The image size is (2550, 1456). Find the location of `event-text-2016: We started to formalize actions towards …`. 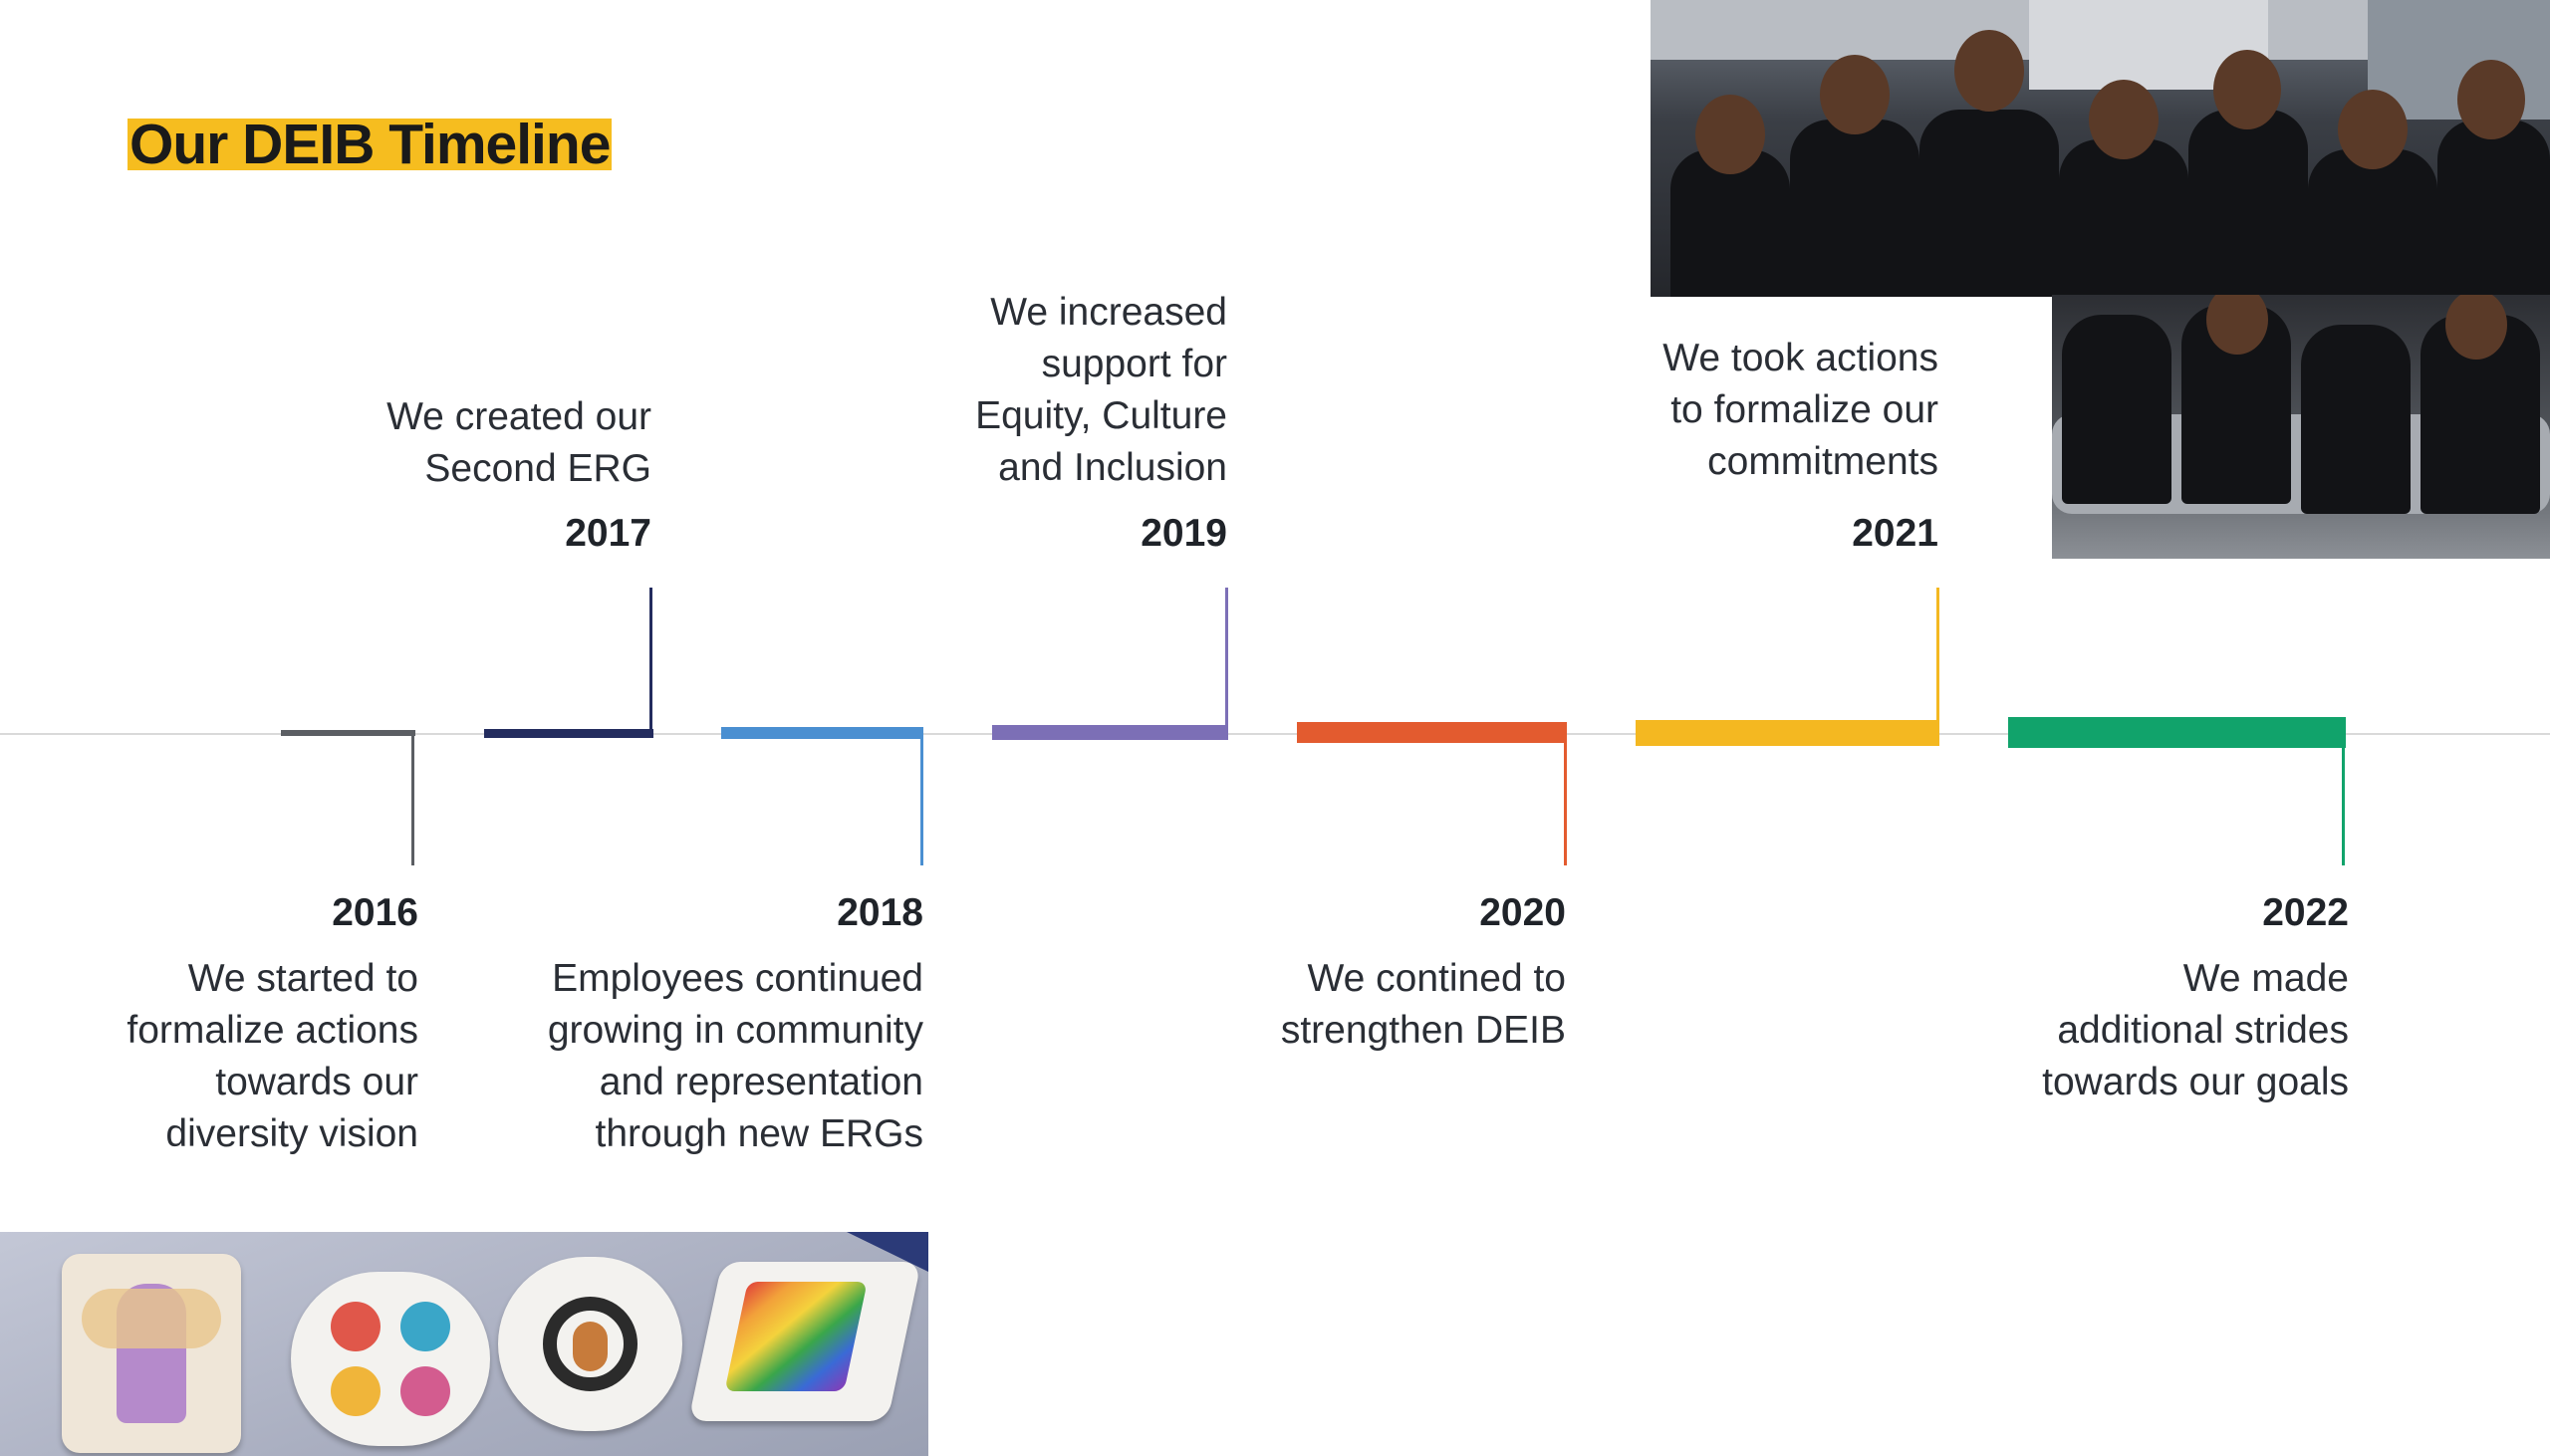

event-text-2016: We started to formalize actions towards … is located at coordinates (272, 1056).